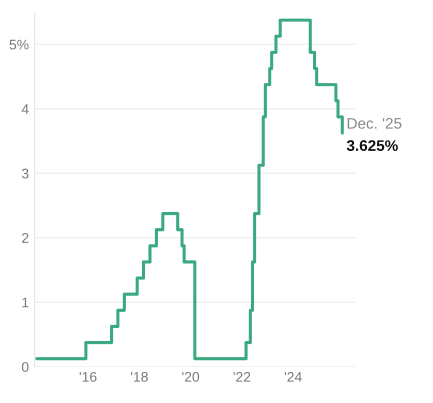 This screenshot has height=403, width=433. What do you see at coordinates (375, 123) in the screenshot?
I see `annotation: Dec. '25` at bounding box center [375, 123].